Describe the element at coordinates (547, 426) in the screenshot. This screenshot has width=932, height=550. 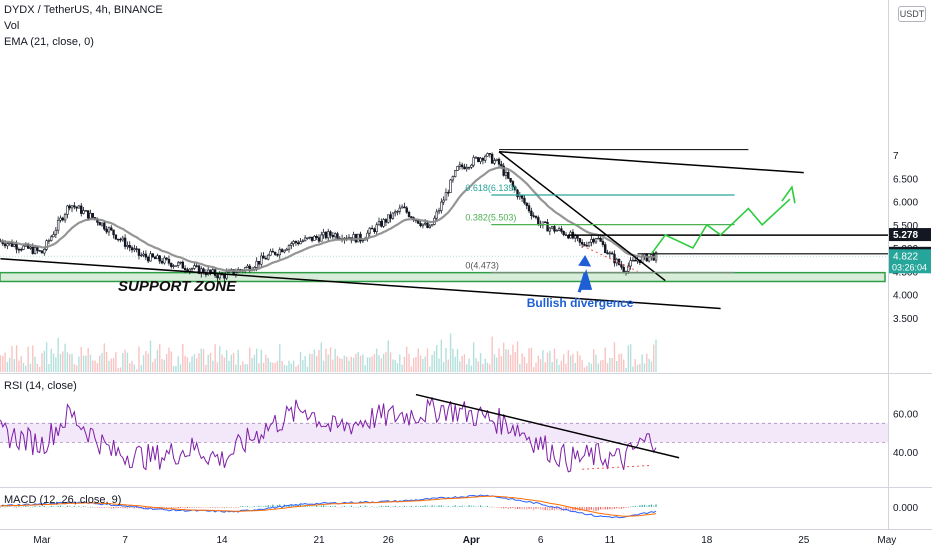
I see `rsi-trendline` at that location.